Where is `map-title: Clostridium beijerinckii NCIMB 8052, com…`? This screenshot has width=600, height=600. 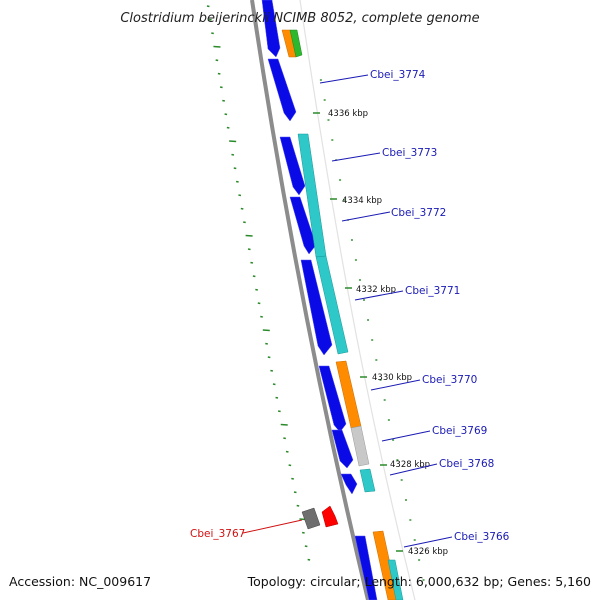 map-title: Clostridium beijerinckii NCIMB 8052, com… is located at coordinates (299, 18).